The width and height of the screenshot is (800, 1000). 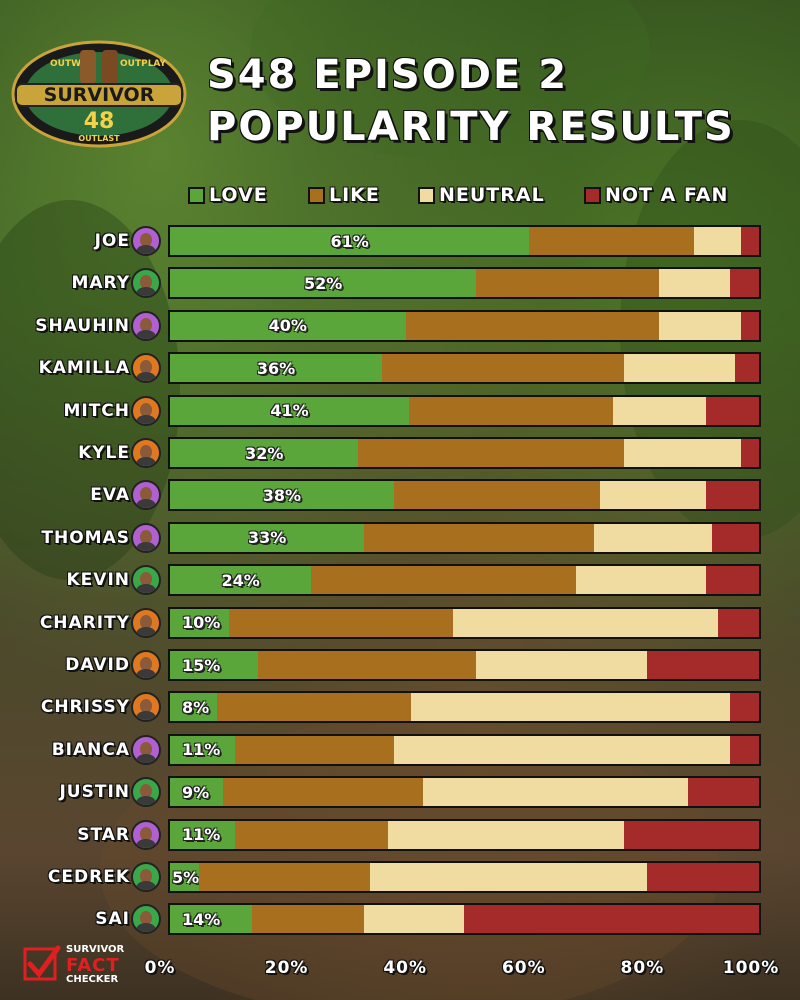 What do you see at coordinates (104, 453) in the screenshot?
I see `row-label-kyle: KYLE` at bounding box center [104, 453].